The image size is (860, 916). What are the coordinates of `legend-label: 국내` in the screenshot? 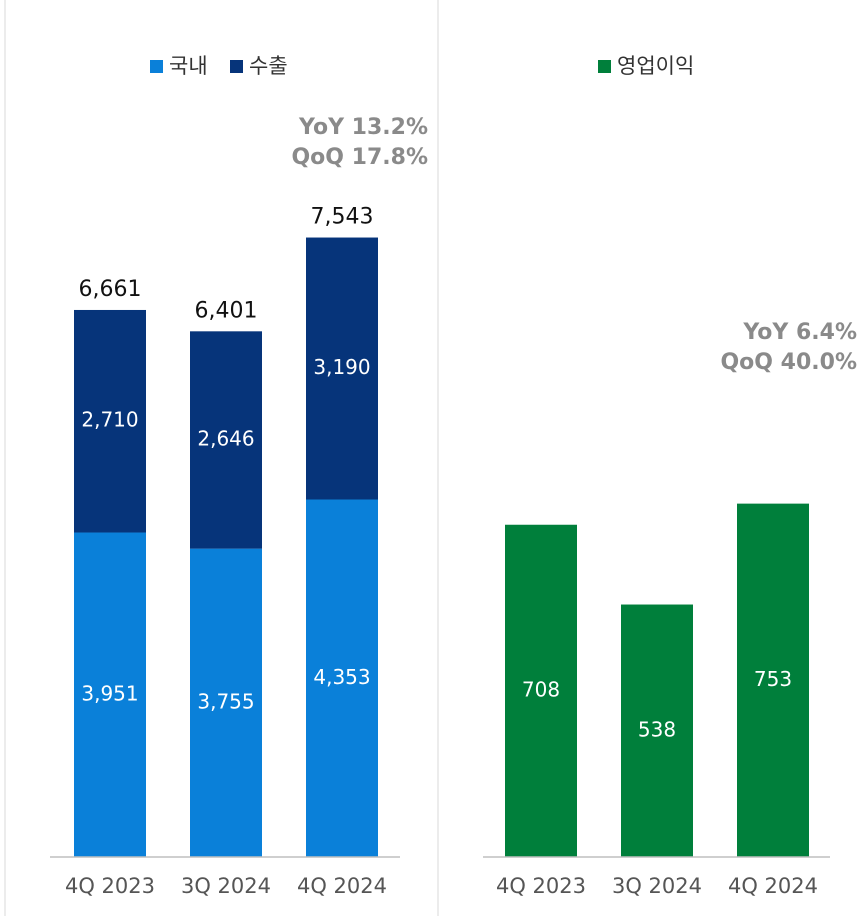 It's located at (188, 66).